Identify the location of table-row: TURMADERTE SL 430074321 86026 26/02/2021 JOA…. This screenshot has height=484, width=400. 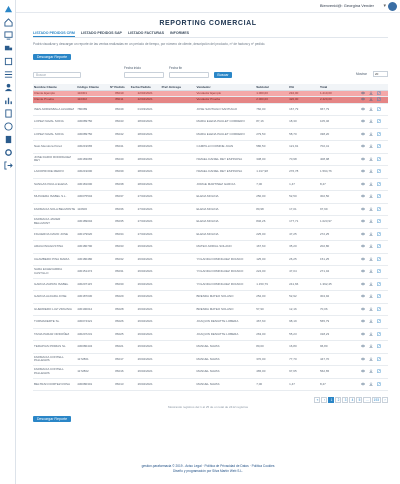
(210, 322).